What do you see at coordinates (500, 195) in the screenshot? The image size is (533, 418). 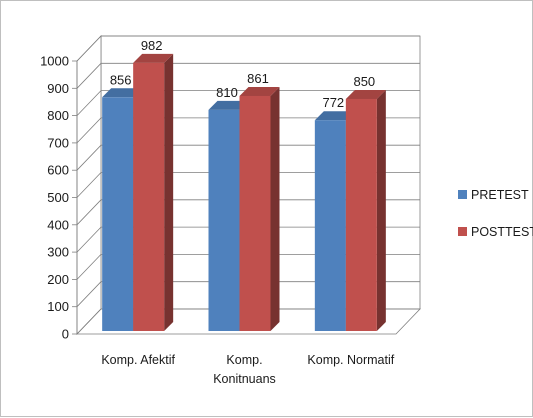 I see `legend-label-pretest: PRETEST` at bounding box center [500, 195].